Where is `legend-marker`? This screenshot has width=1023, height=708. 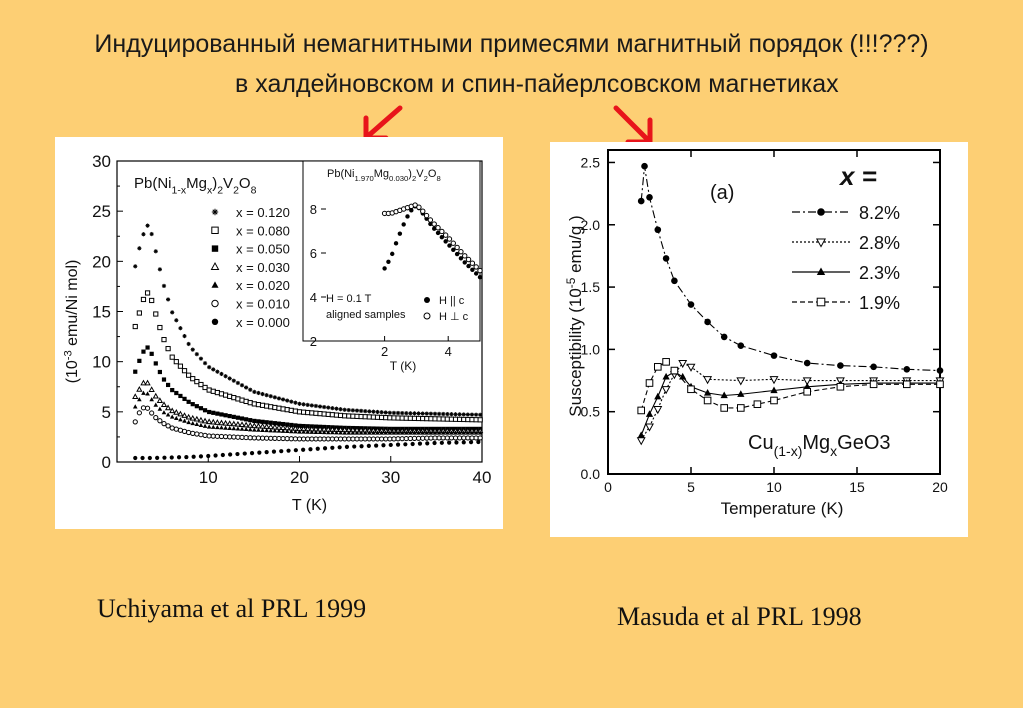
legend-marker is located at coordinates (215, 248).